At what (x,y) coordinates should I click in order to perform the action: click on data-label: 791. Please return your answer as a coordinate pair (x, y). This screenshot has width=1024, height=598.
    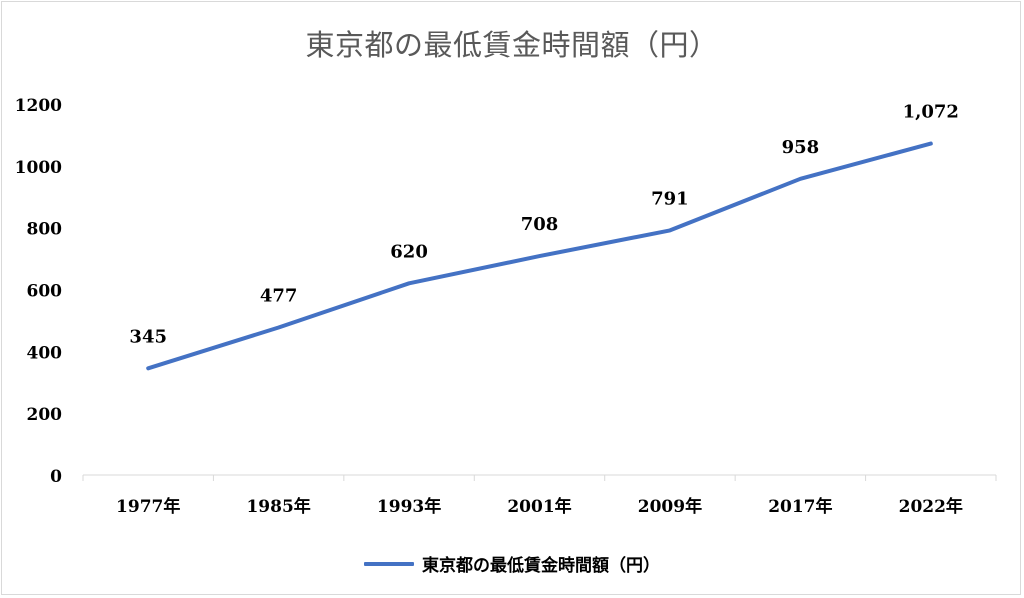
    Looking at the image, I should click on (670, 198).